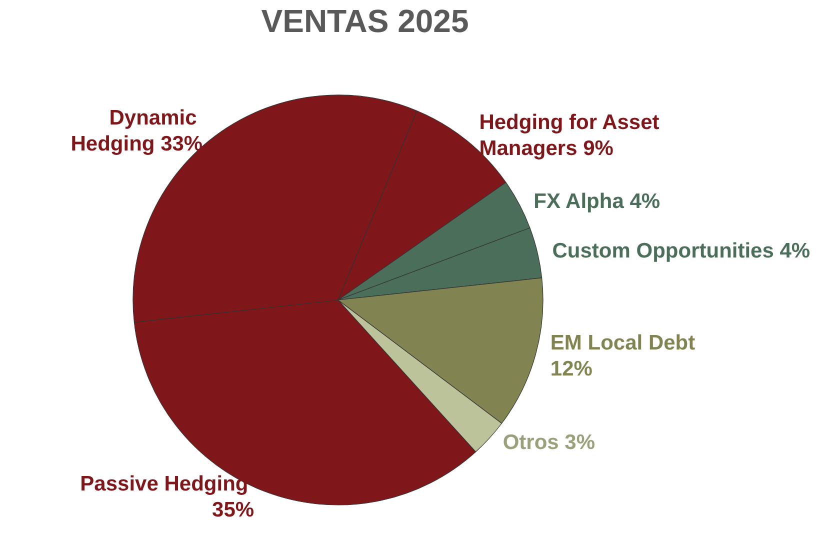  Describe the element at coordinates (365, 21) in the screenshot. I see `chart-title: VENTAS 2025` at that location.